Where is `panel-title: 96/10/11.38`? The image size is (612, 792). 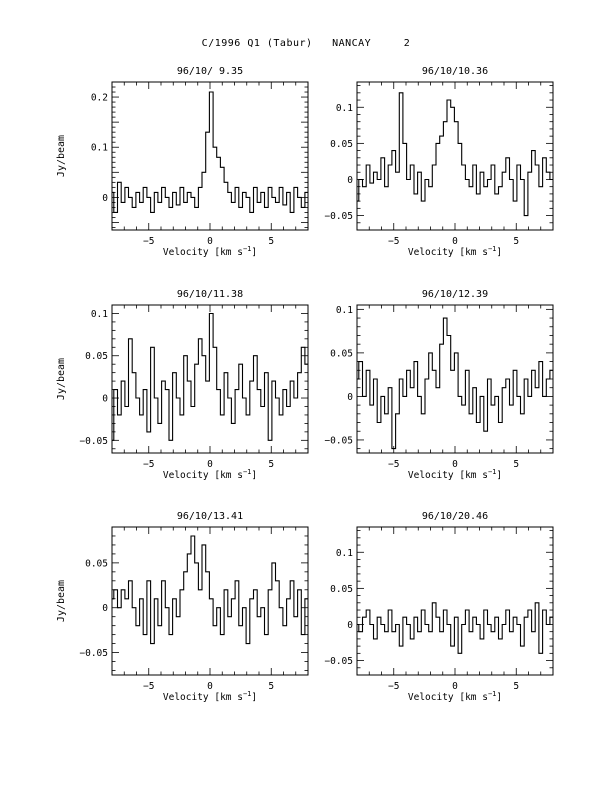 panel-title: 96/10/11.38 is located at coordinates (210, 294).